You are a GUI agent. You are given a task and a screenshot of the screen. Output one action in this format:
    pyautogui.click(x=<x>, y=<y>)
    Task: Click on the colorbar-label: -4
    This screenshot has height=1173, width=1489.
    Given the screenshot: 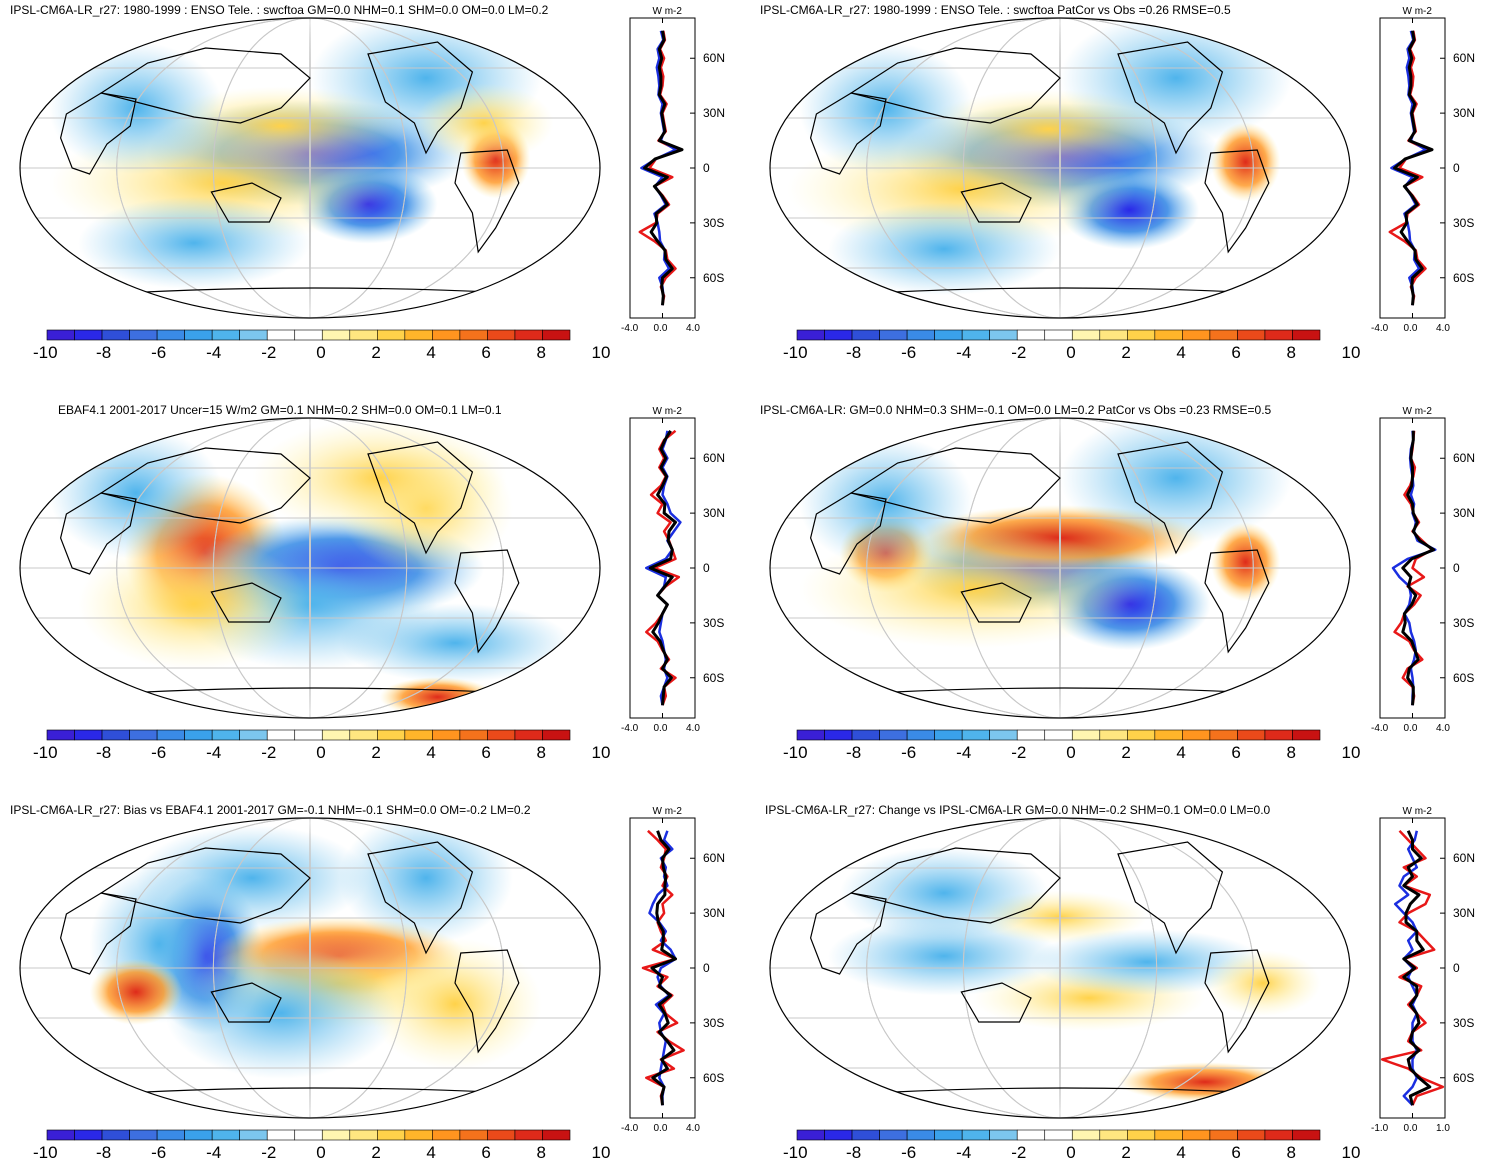 What is the action you would take?
    pyautogui.click(x=213, y=752)
    